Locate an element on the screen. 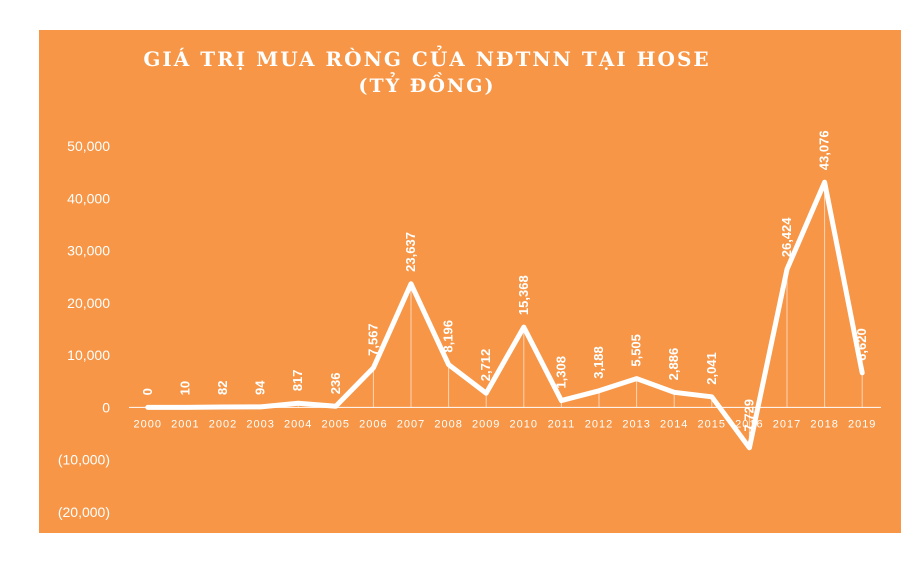 The width and height of the screenshot is (924, 562). data-label: -7,729 is located at coordinates (748, 417).